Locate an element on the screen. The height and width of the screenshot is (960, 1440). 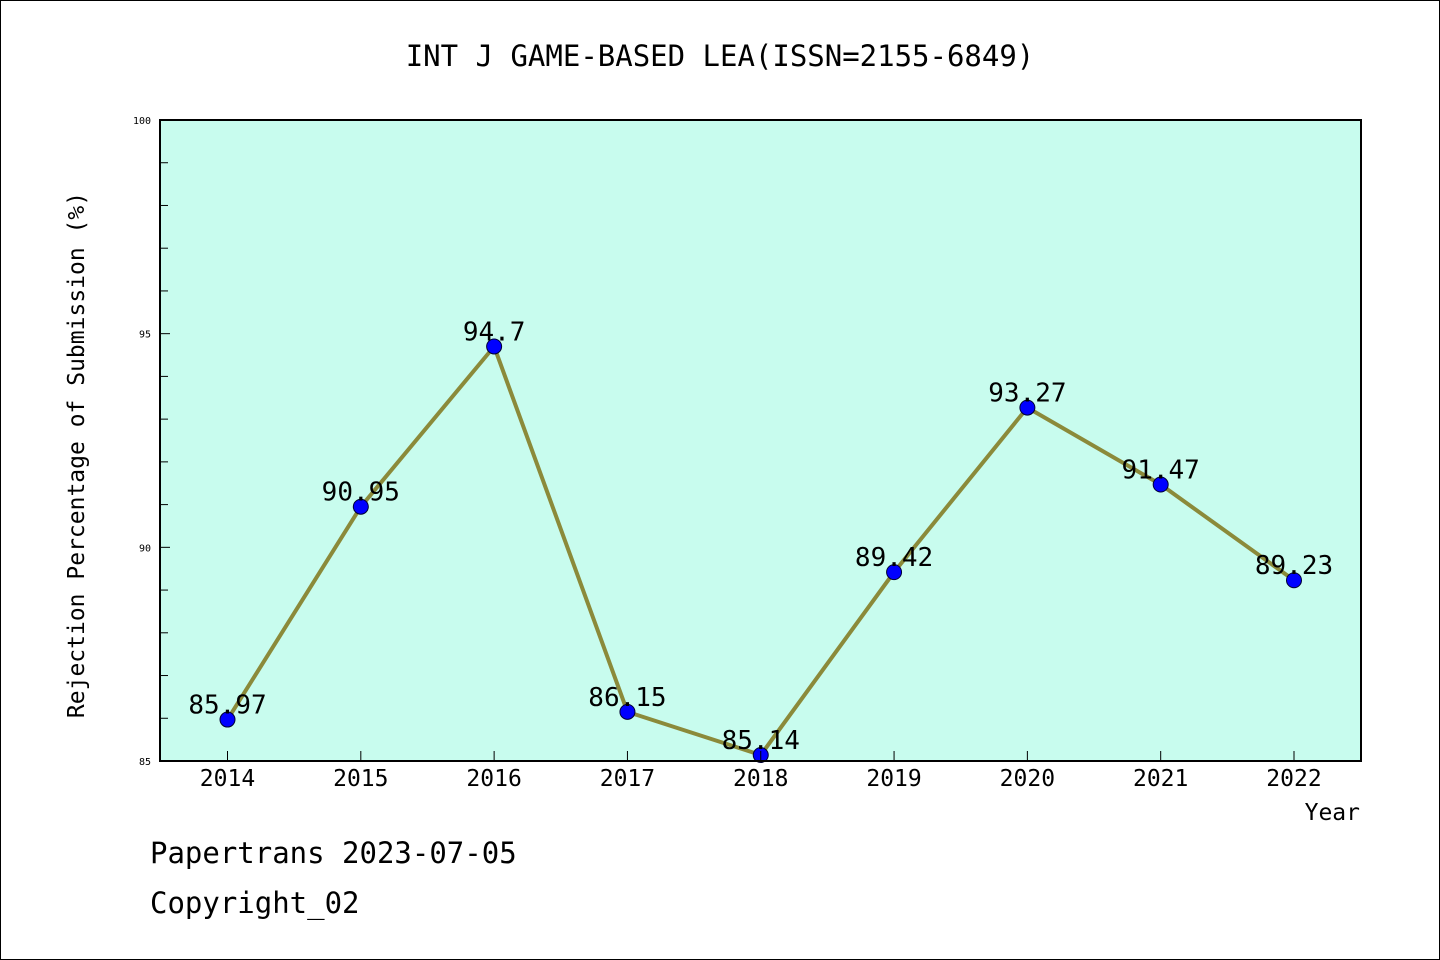
x-tick-label: 2014 is located at coordinates (227, 779).